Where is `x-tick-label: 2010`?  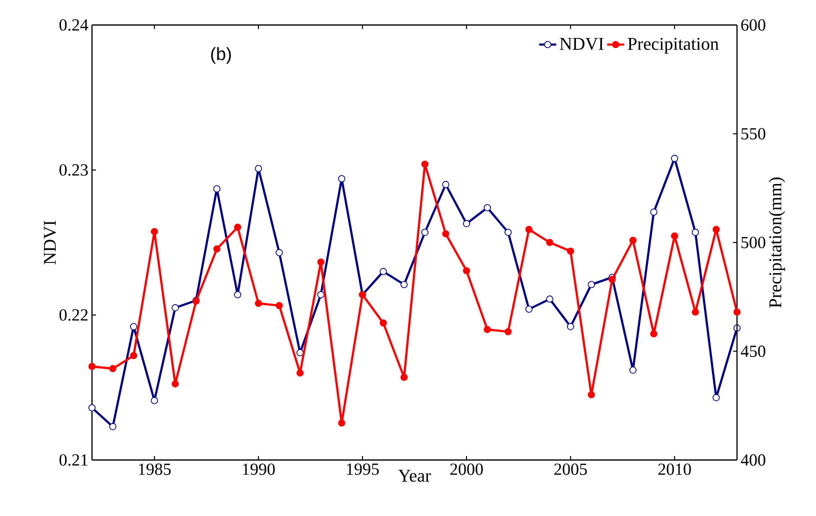 x-tick-label: 2010 is located at coordinates (674, 469).